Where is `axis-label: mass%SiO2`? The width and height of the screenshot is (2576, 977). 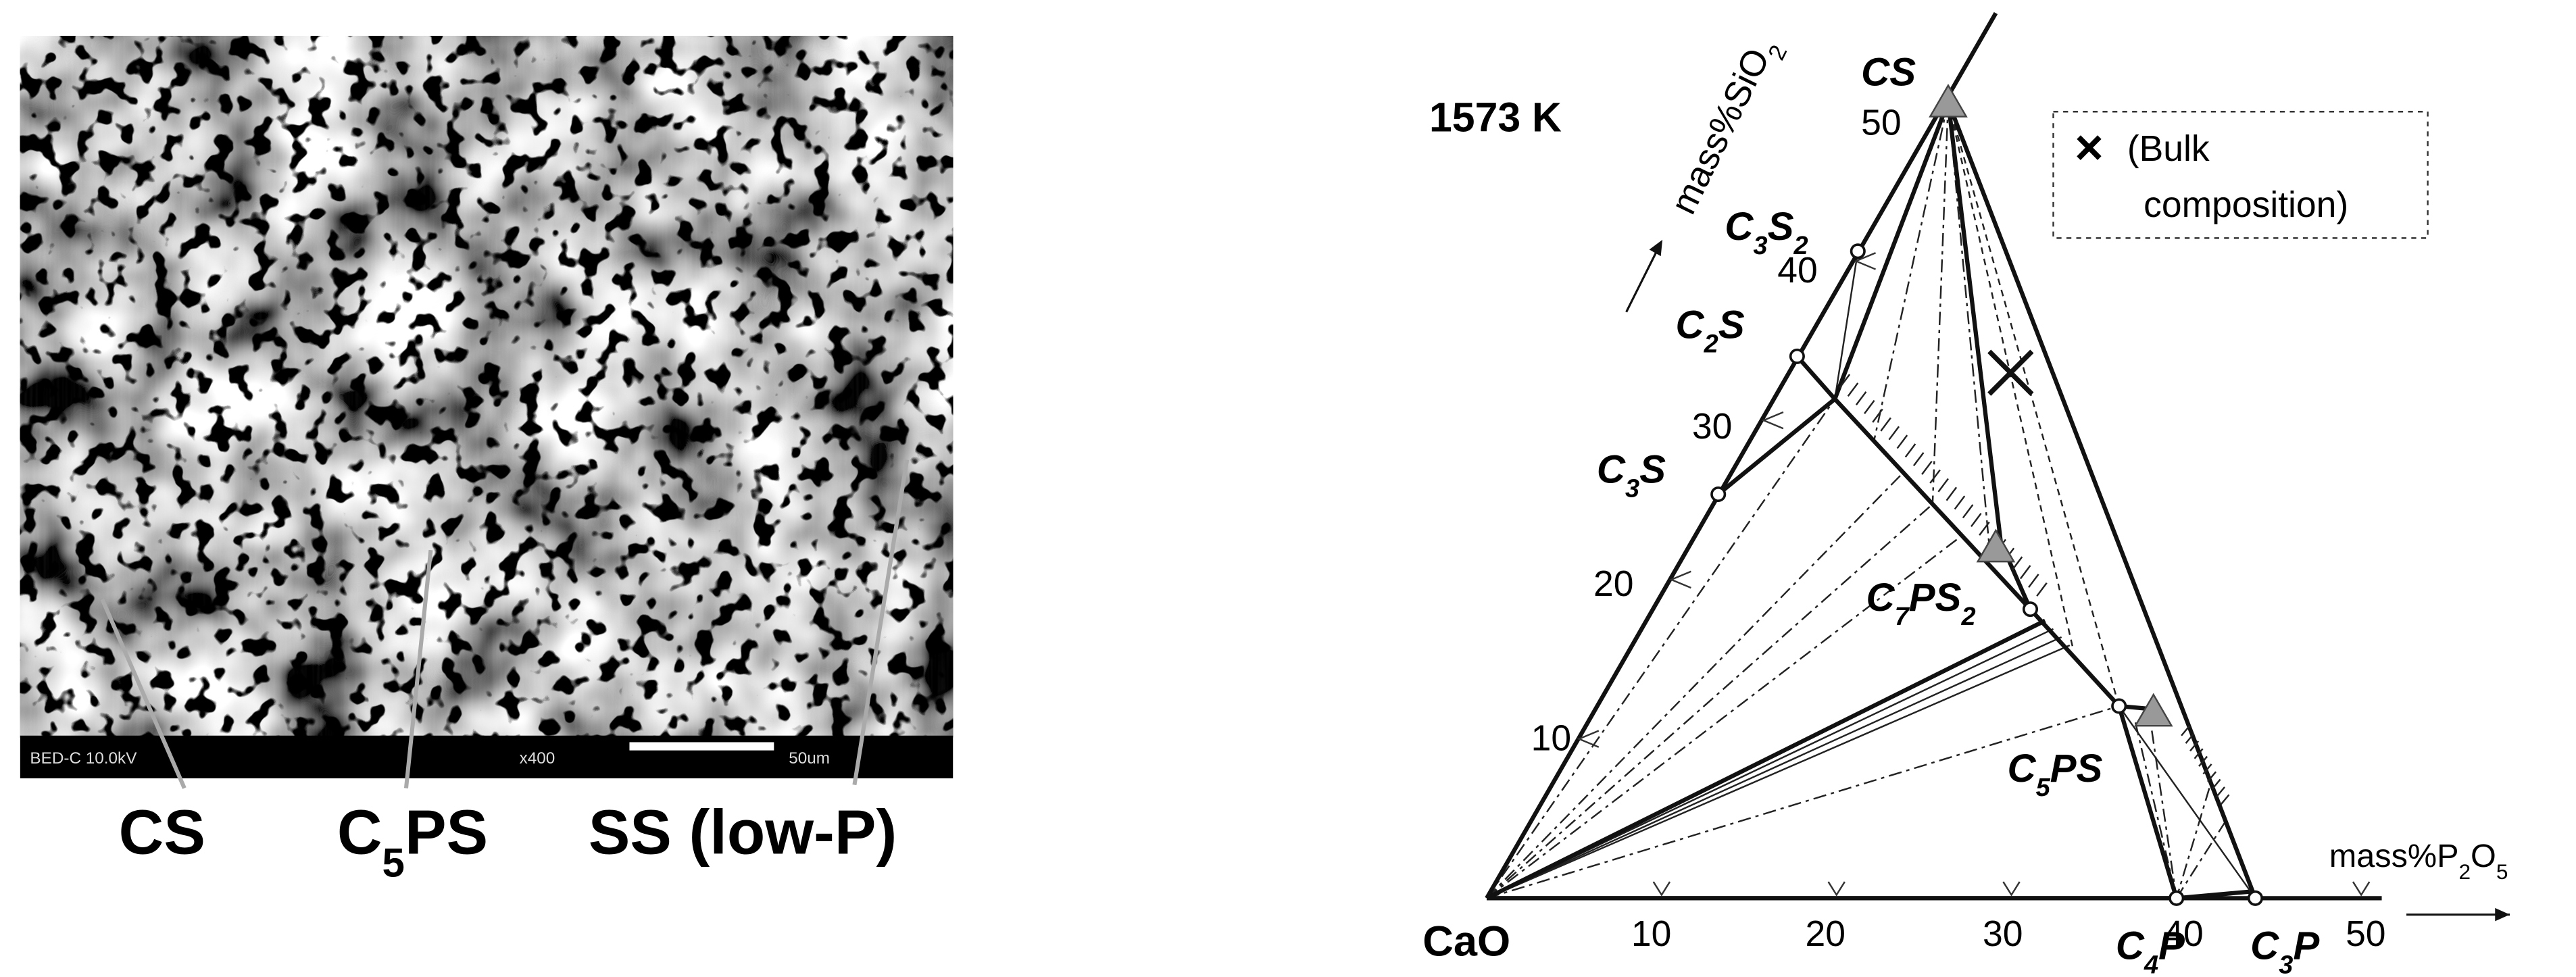 axis-label: mass%SiO2 is located at coordinates (1729, 127).